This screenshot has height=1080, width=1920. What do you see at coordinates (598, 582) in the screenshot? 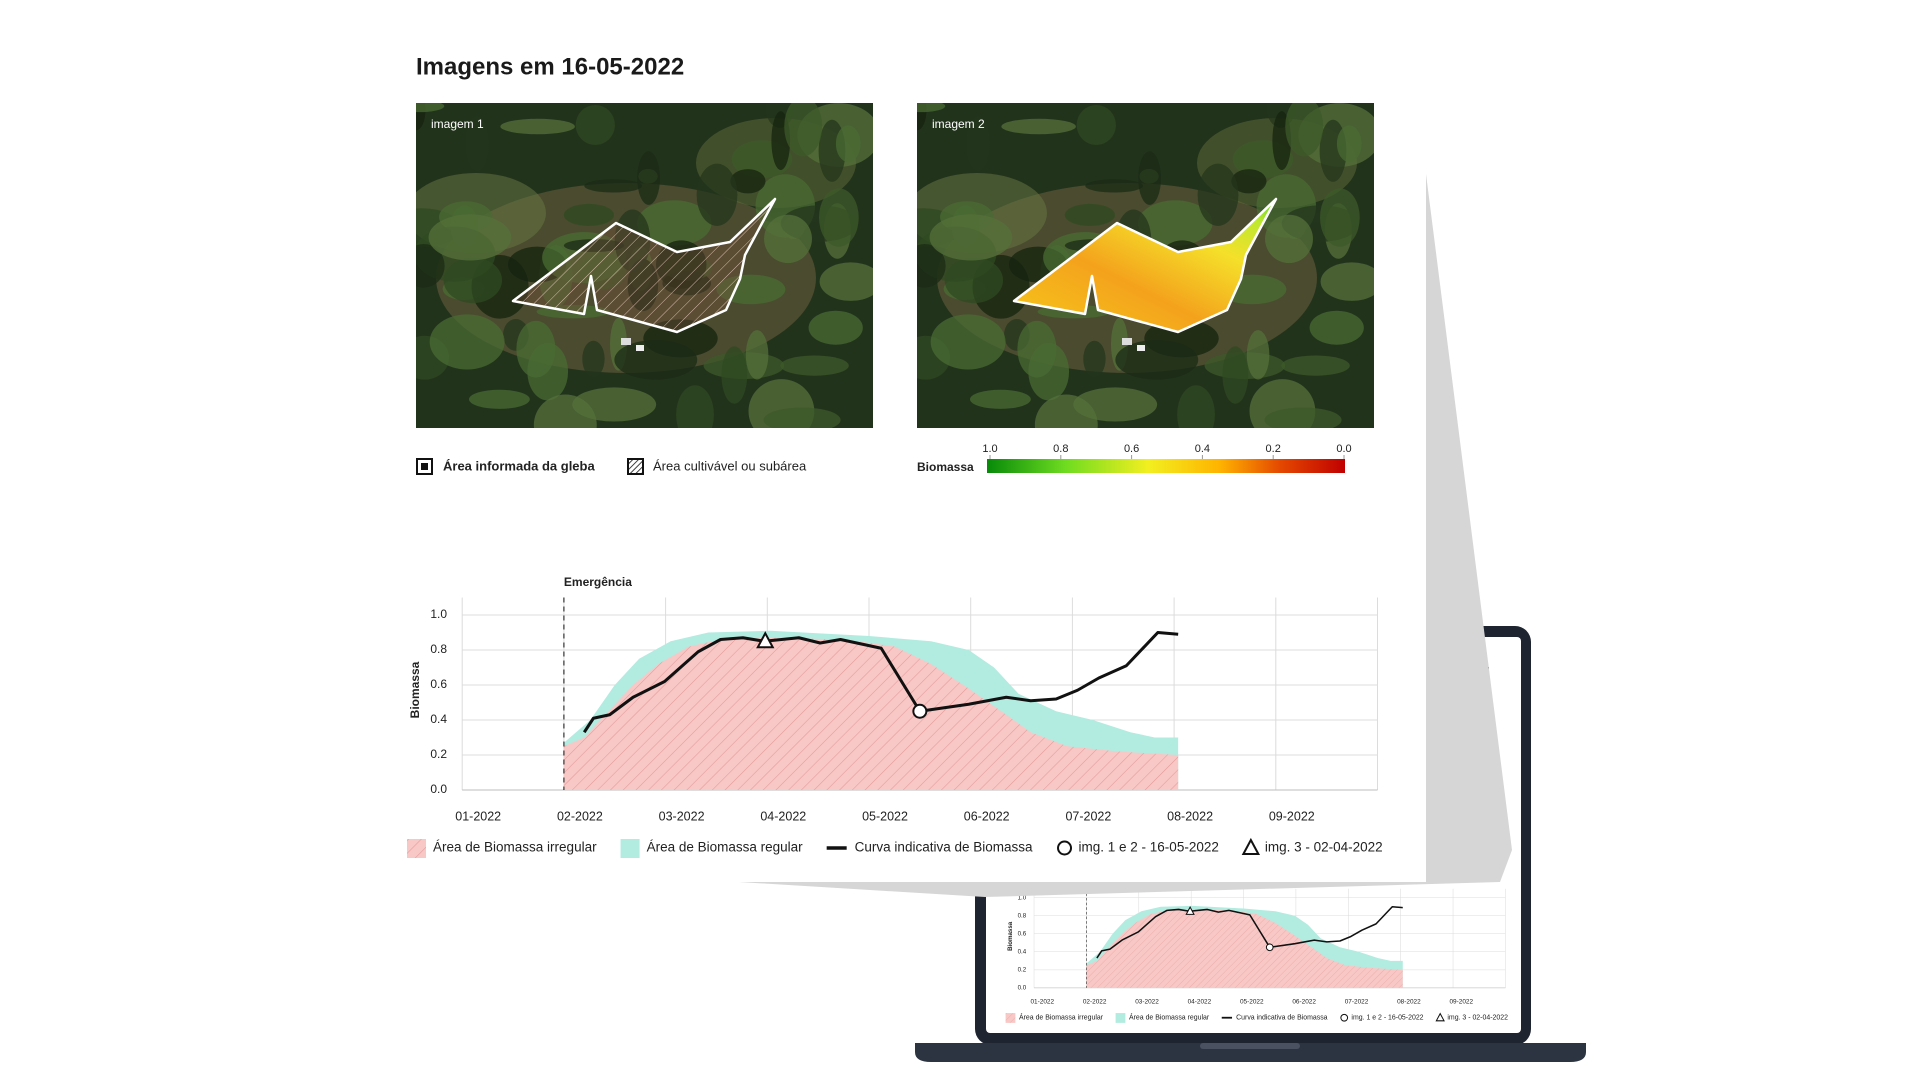
I see `annotation-label: Emergência` at bounding box center [598, 582].